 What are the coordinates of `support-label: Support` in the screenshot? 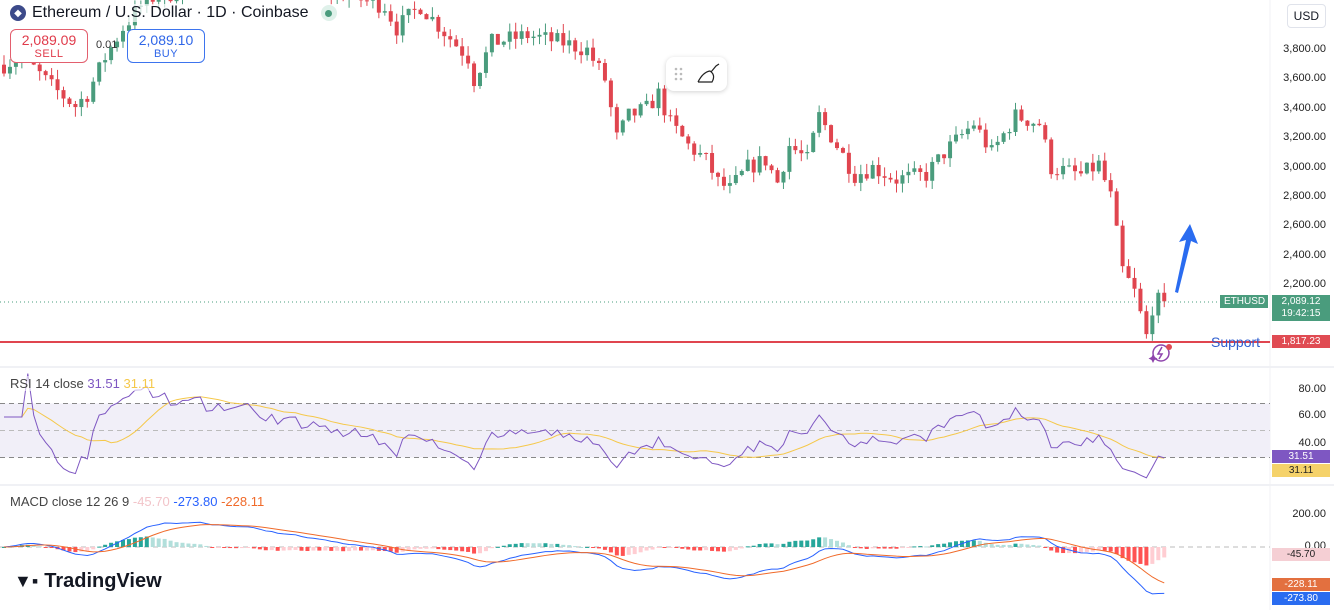 It's located at (1236, 342).